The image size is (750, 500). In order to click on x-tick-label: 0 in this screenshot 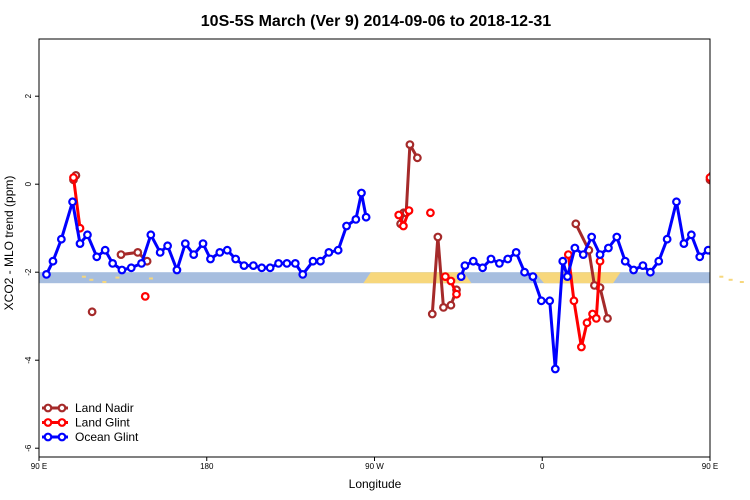, I will do `click(542, 466)`.